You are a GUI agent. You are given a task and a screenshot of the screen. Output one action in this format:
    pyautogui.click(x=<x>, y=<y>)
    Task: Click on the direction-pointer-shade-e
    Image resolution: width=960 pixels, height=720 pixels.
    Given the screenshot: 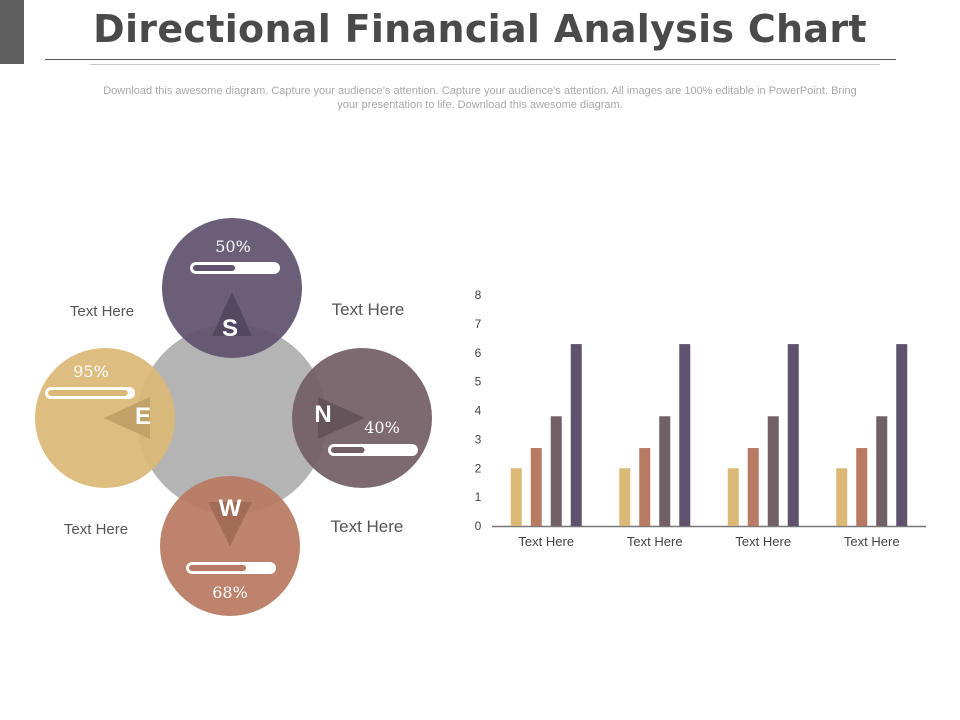 What is the action you would take?
    pyautogui.click(x=127, y=418)
    